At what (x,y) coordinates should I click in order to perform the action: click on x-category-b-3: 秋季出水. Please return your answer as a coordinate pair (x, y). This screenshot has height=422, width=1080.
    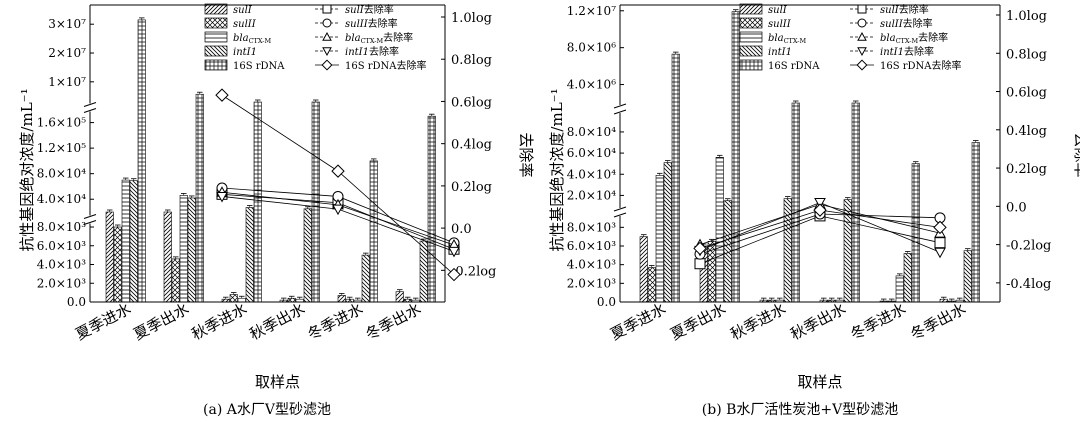
    Looking at the image, I should click on (817, 322).